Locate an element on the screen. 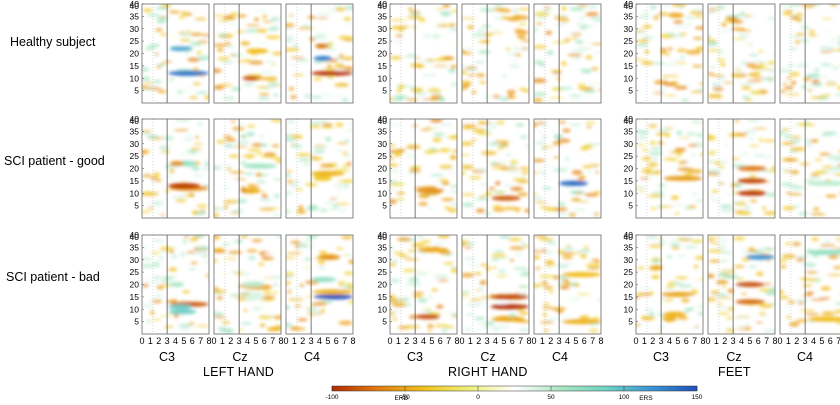 The image size is (840, 405). x-tick-label: 8 is located at coordinates (208, 341).